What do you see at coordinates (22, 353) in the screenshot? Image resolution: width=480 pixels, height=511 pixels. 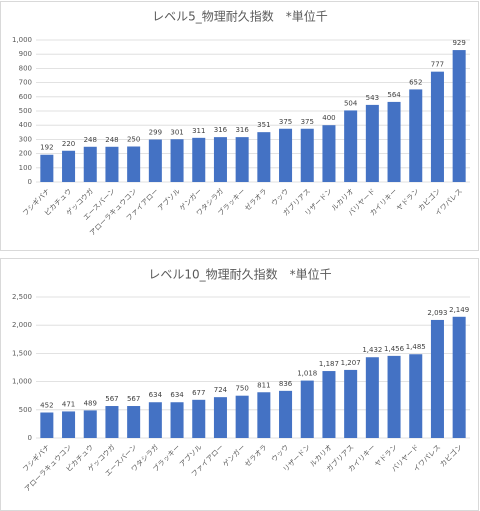 I see `y-tick-label: 1,500` at bounding box center [22, 353].